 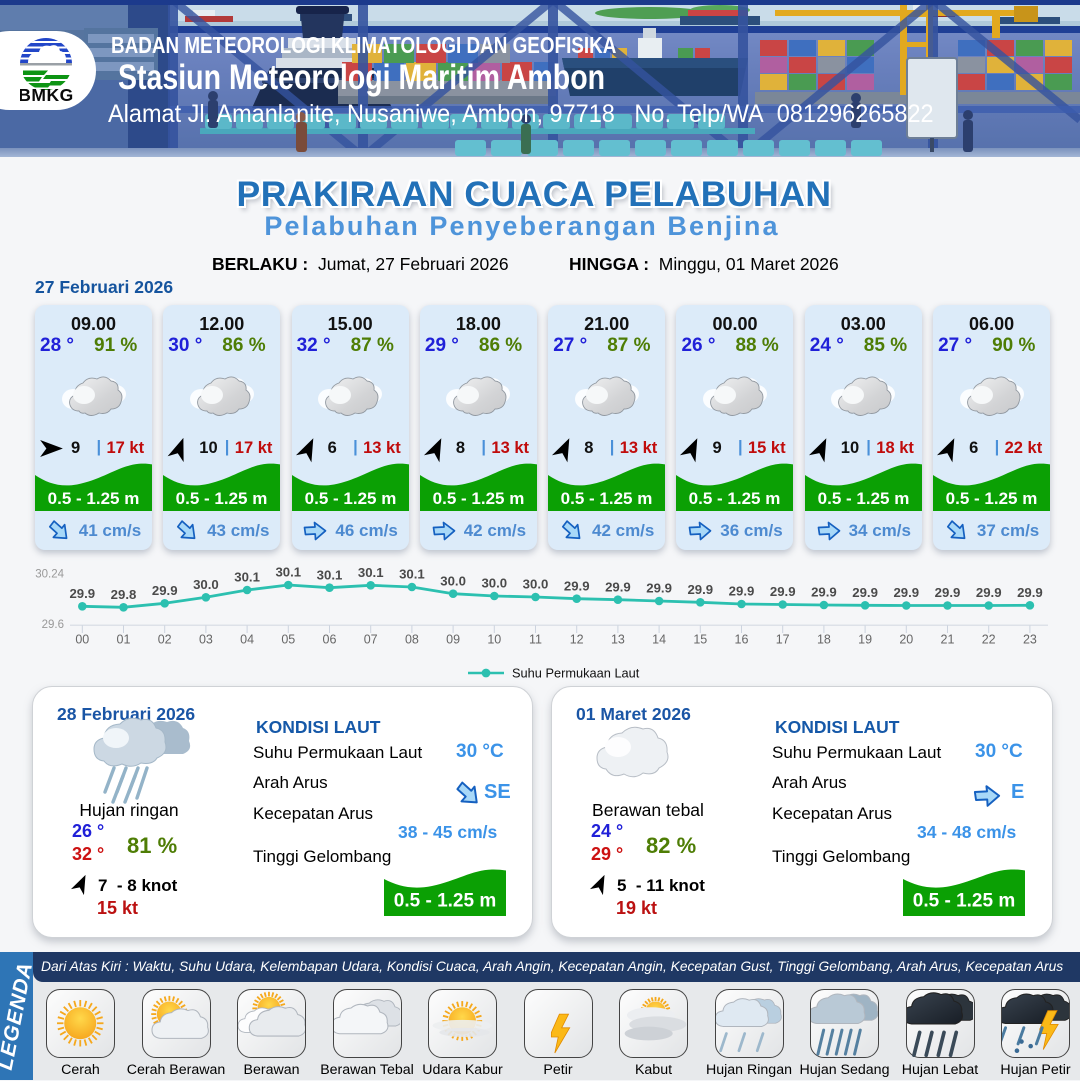 I want to click on svg-text: 17, so click(x=783, y=640).